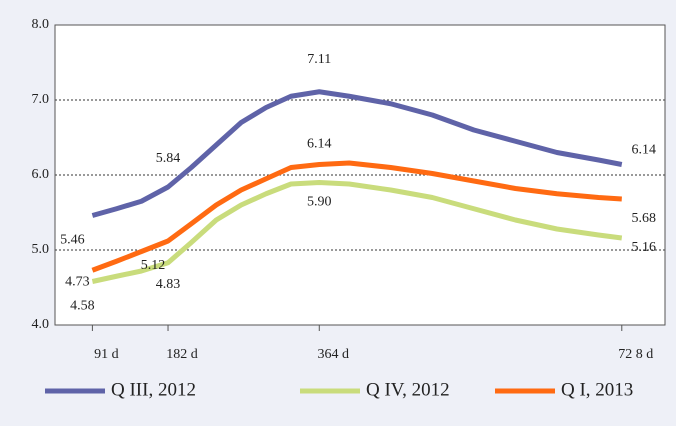 This screenshot has width=676, height=426. What do you see at coordinates (168, 158) in the screenshot?
I see `data-label: 5.84` at bounding box center [168, 158].